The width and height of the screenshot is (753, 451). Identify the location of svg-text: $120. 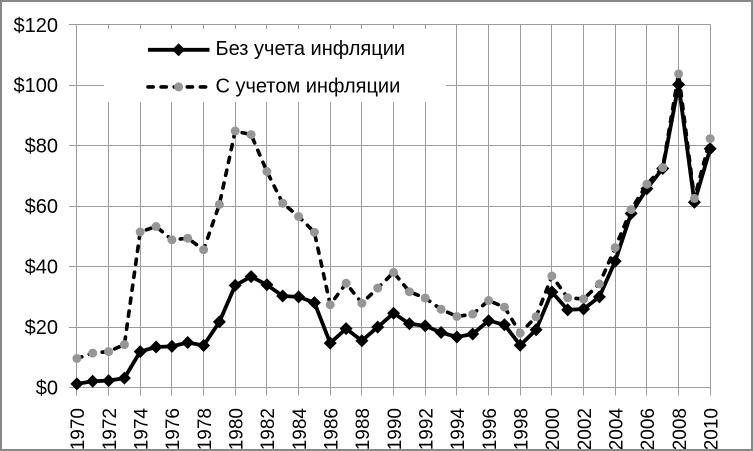
(36, 26).